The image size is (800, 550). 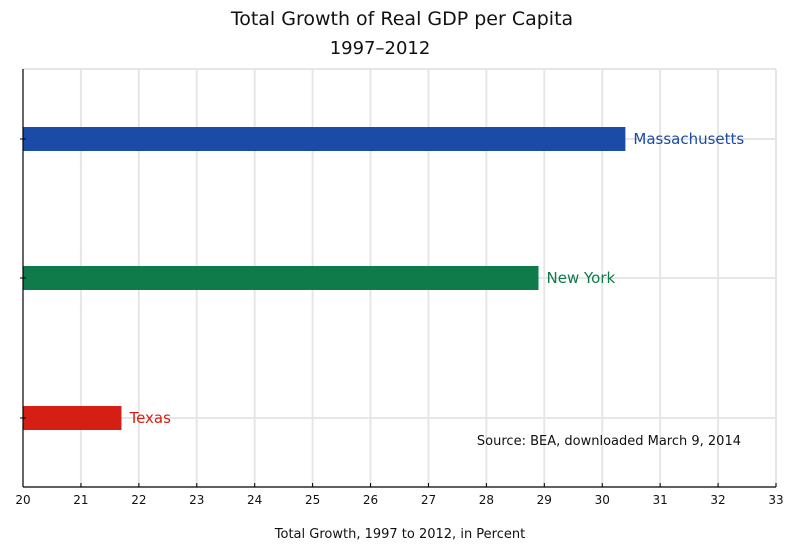 What do you see at coordinates (312, 500) in the screenshot?
I see `x-tick-label: 25` at bounding box center [312, 500].